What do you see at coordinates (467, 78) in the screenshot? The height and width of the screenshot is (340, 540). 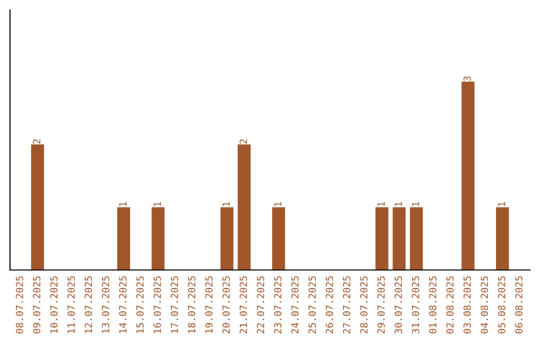 I see `data-label: 3` at bounding box center [467, 78].